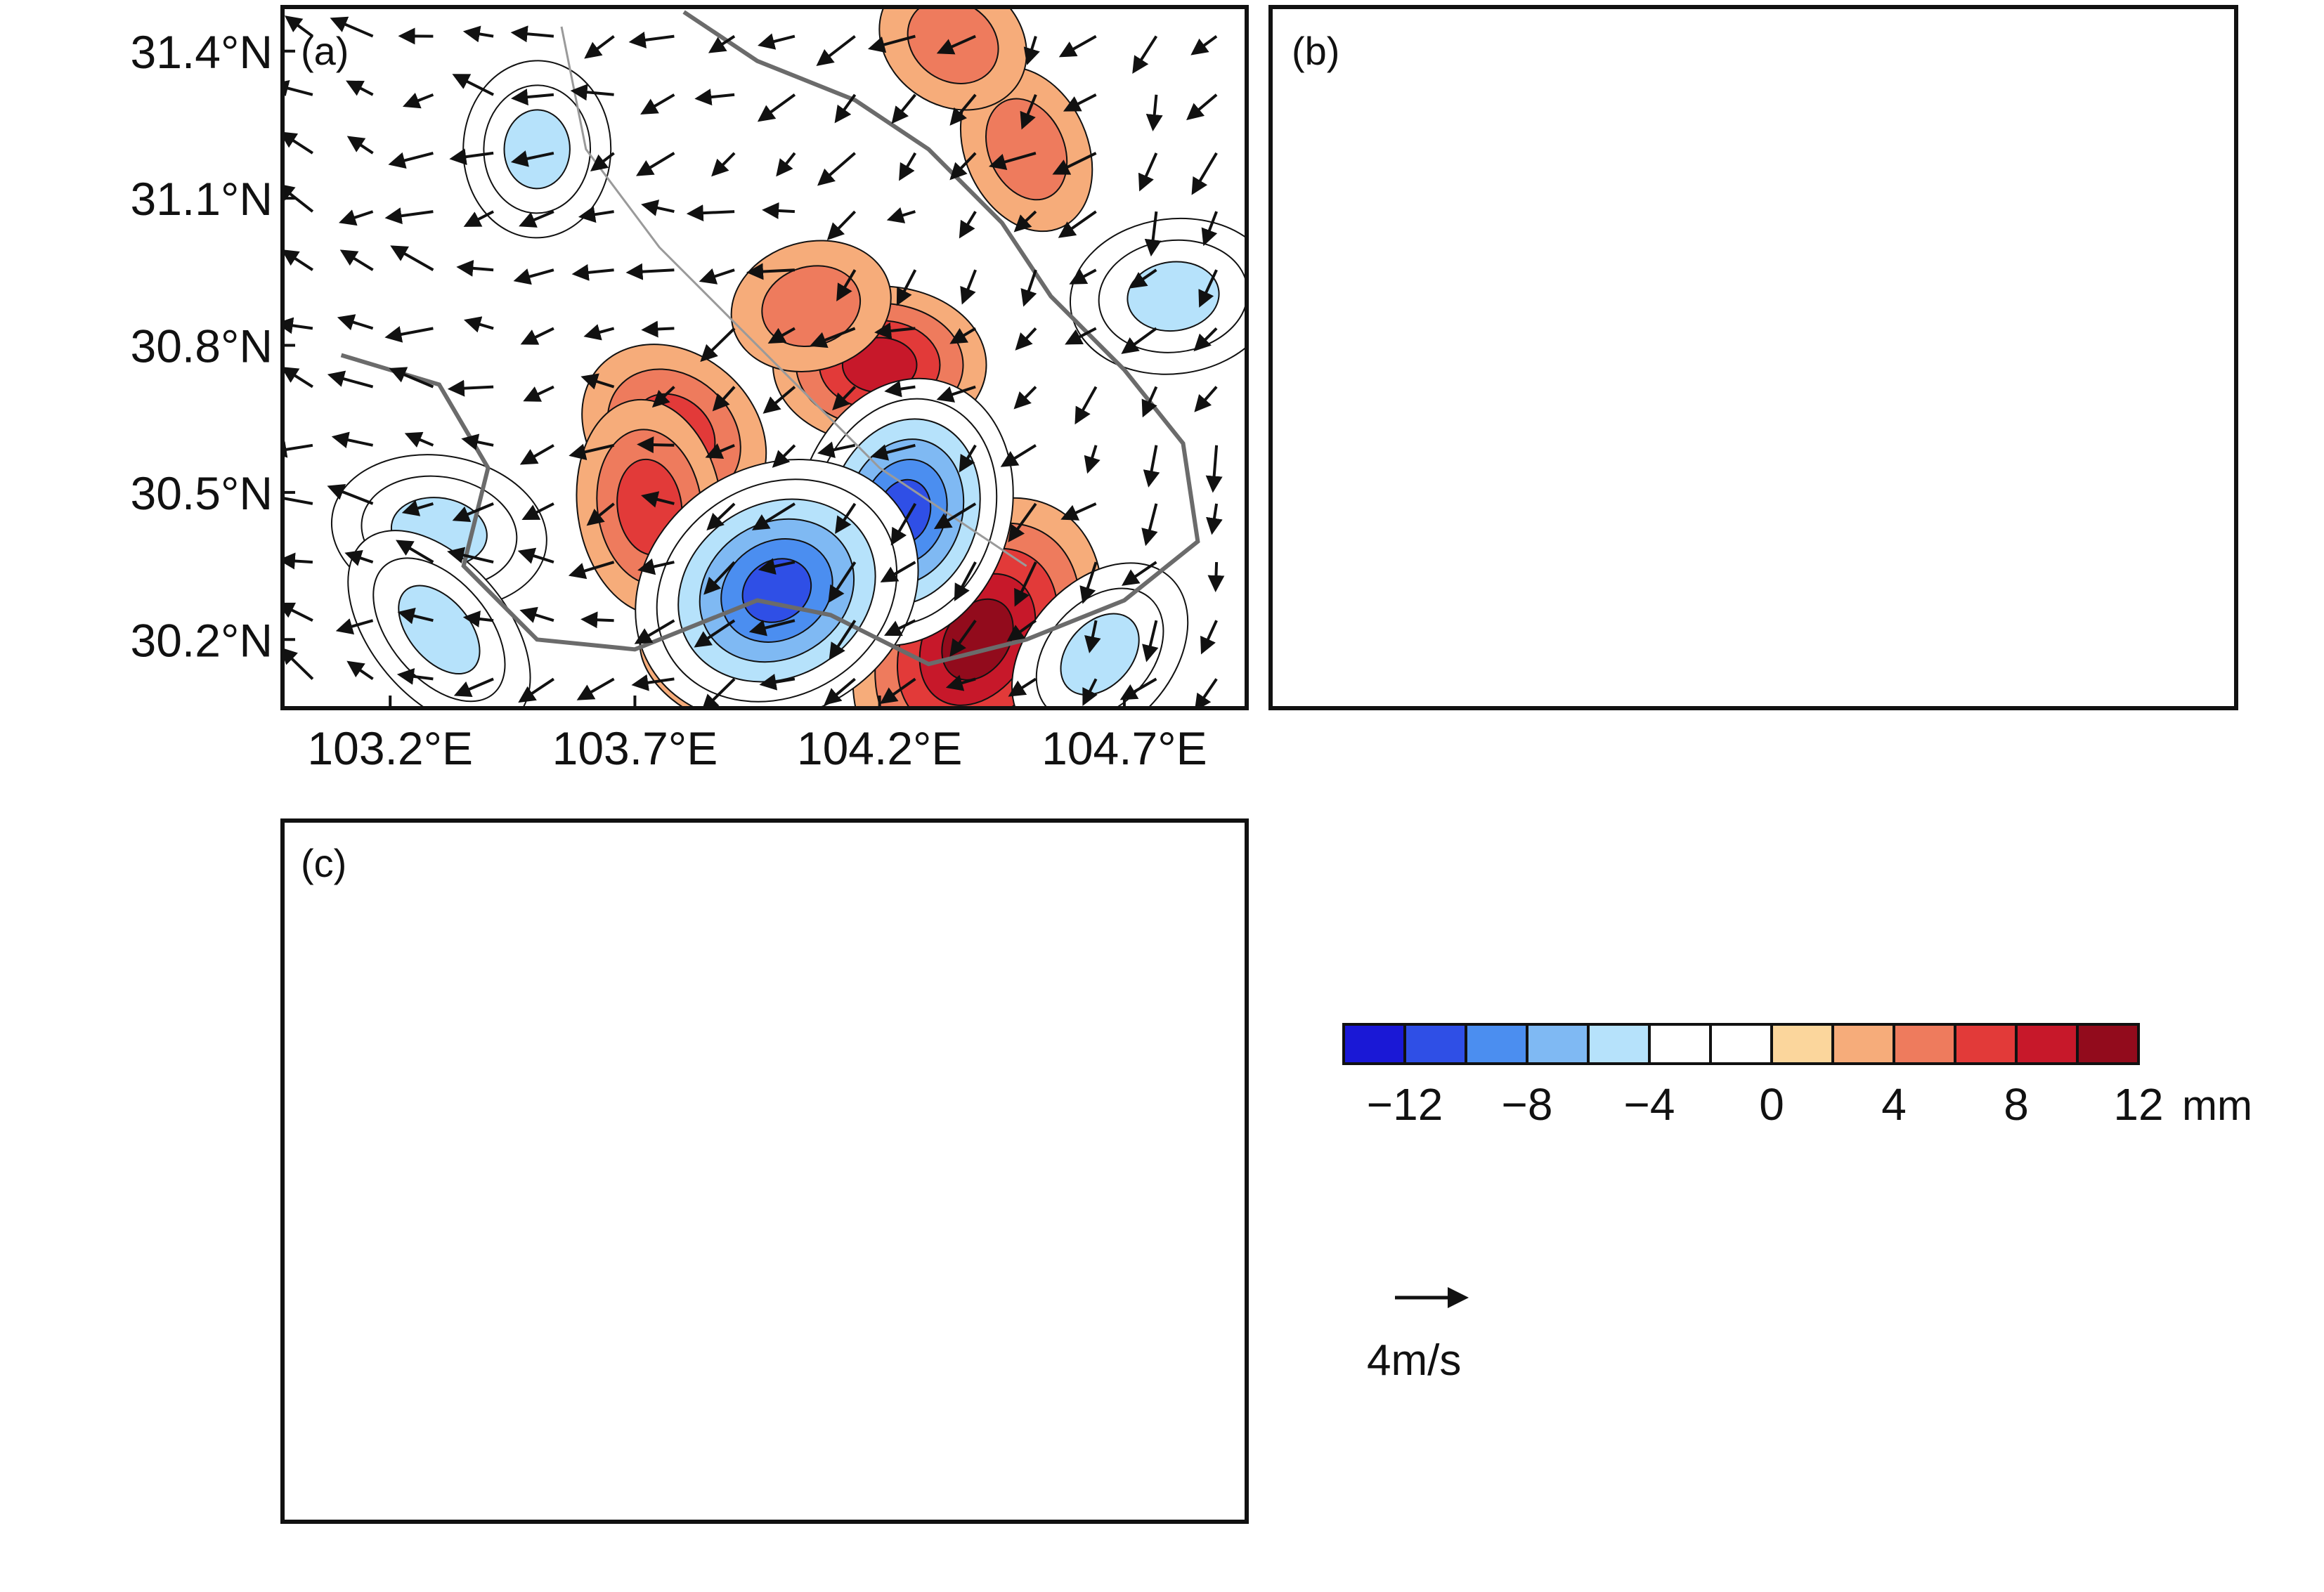 The height and width of the screenshot is (1592, 2324). I want to click on y-axis-ticks: 31.4°N 31.1°N 30.8°N 30.5°N 30.2°N, so click(213, 346).